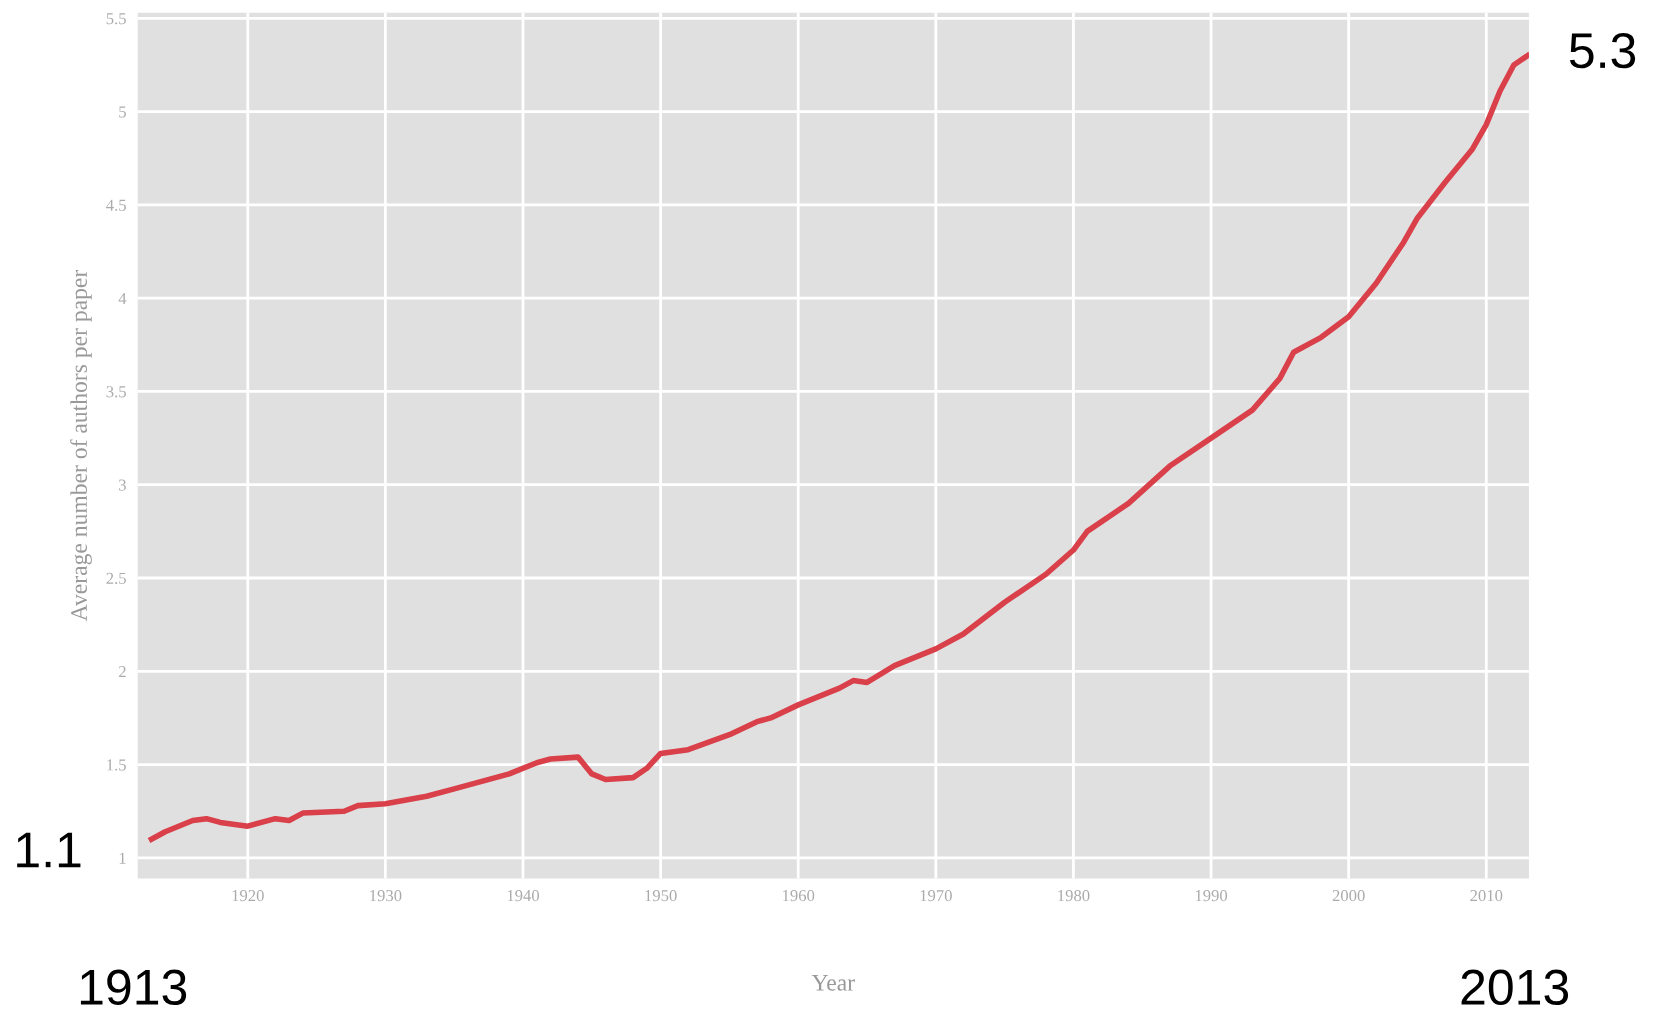 This screenshot has width=1659, height=1017. What do you see at coordinates (1074, 895) in the screenshot?
I see `x-tick-label: 1980` at bounding box center [1074, 895].